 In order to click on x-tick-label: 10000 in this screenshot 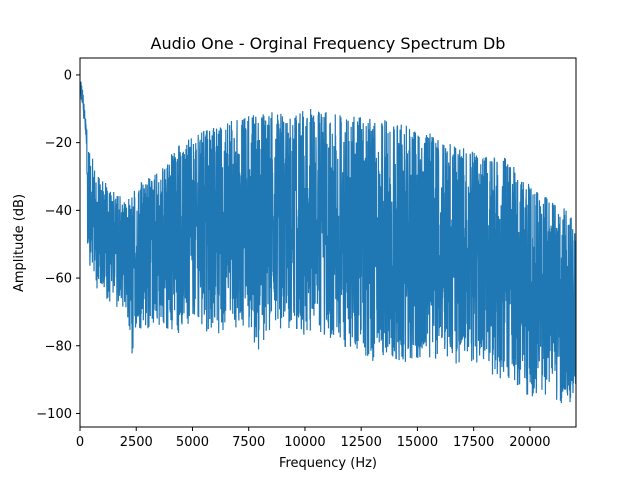, I will do `click(304, 442)`.